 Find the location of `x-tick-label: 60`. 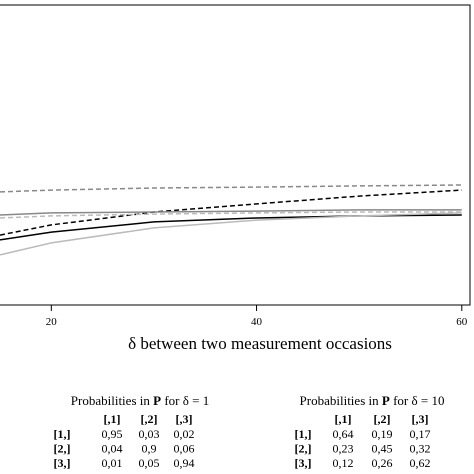

x-tick-label: 60 is located at coordinates (462, 322).